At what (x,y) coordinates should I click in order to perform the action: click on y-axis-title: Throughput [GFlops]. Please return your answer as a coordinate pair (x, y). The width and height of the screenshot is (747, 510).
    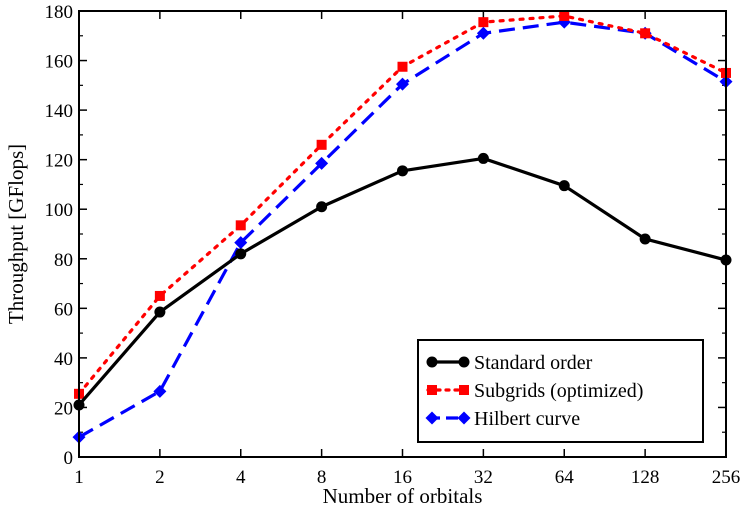
    Looking at the image, I should click on (16, 234).